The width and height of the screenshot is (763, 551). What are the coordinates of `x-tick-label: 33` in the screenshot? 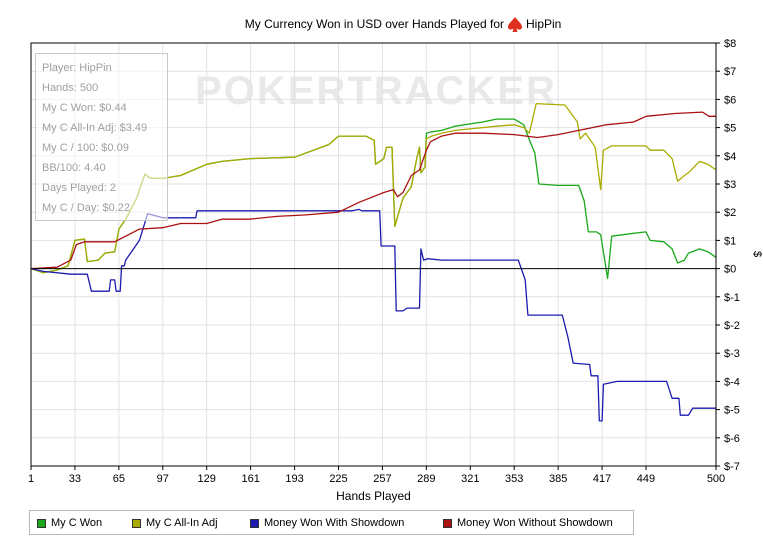 It's located at (75, 479).